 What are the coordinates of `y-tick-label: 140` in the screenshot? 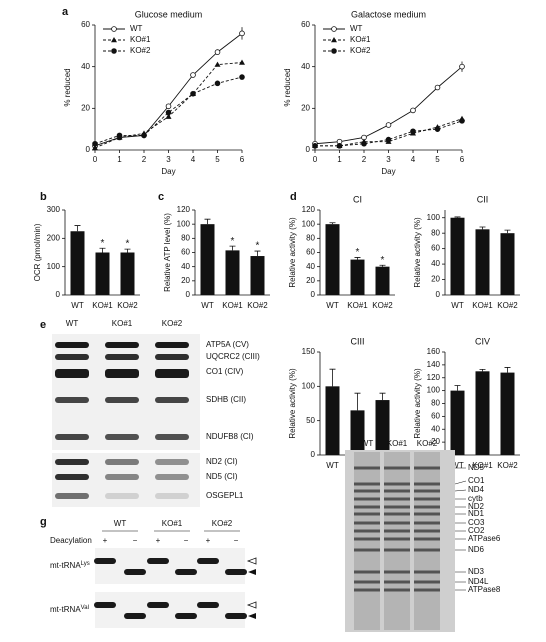 It's located at (434, 364).